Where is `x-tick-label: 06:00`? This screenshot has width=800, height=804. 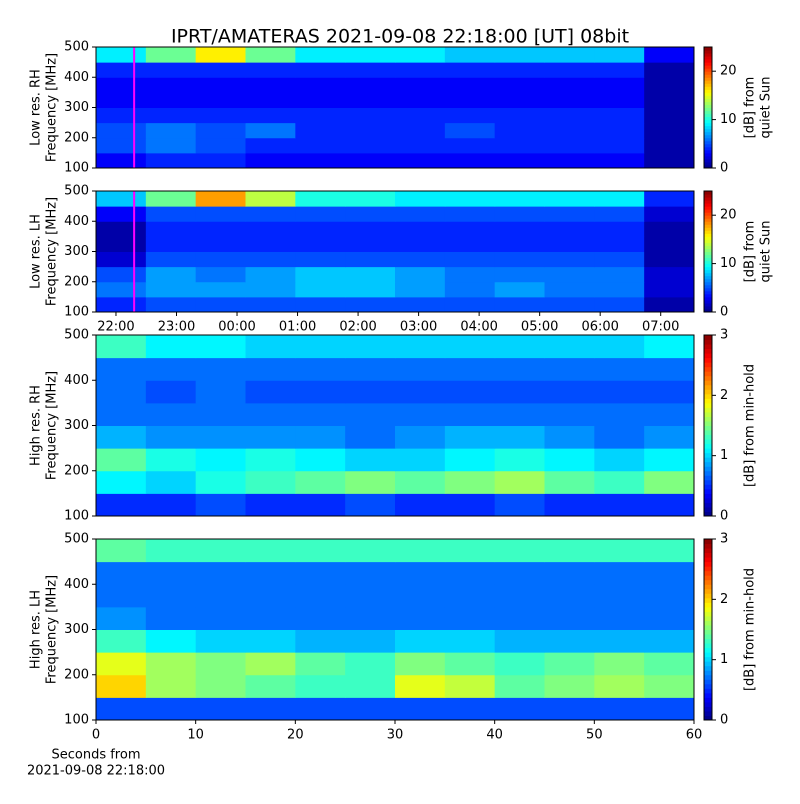 x-tick-label: 06:00 is located at coordinates (599, 327).